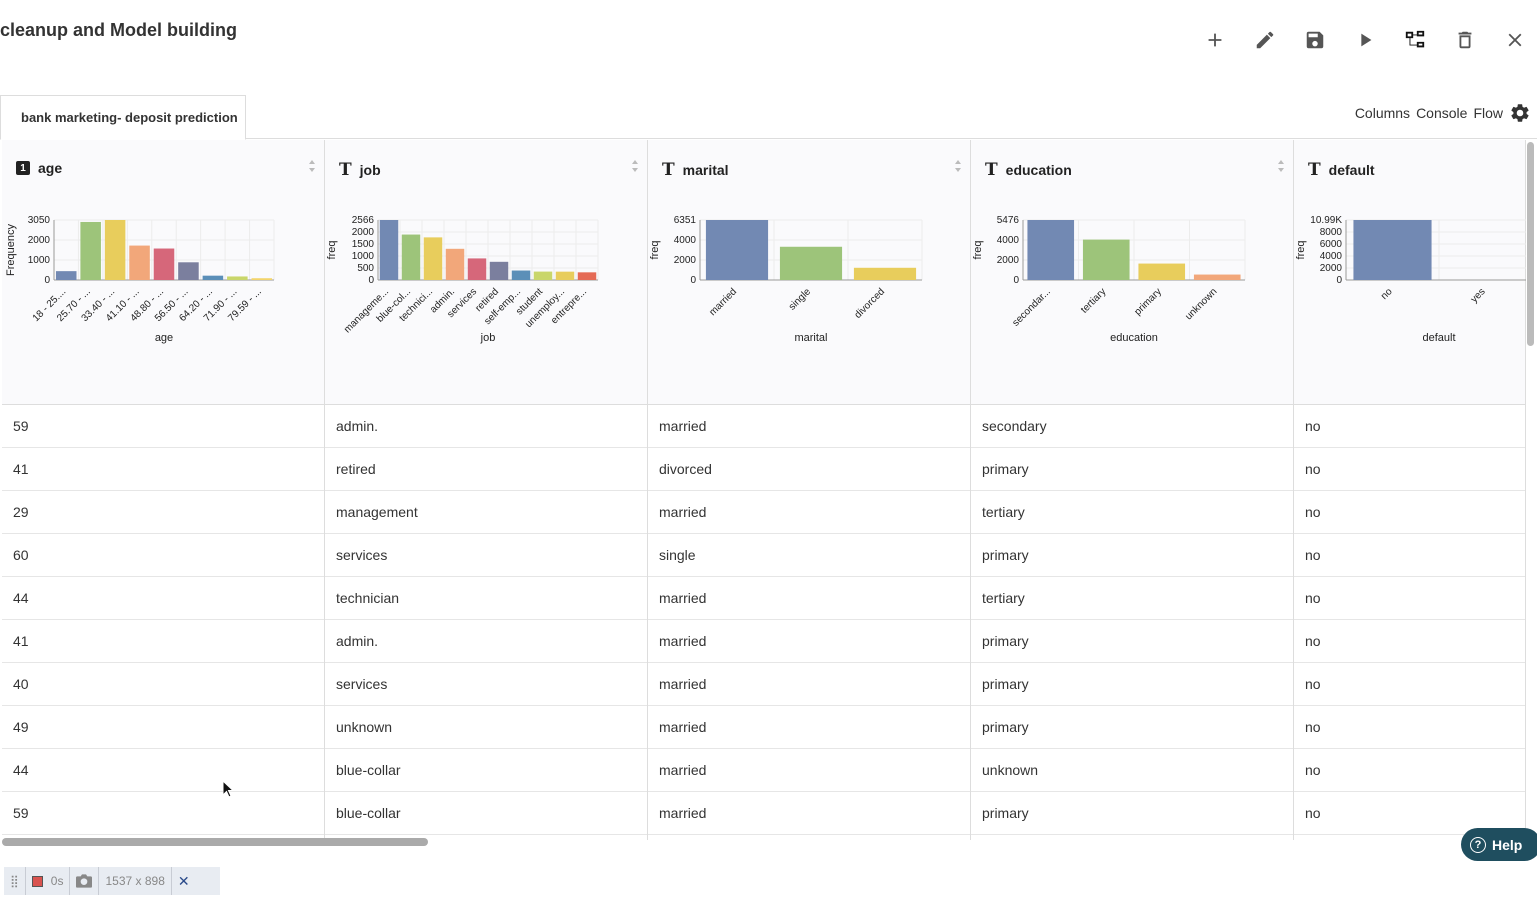 The height and width of the screenshot is (898, 1537). I want to click on table-cell: 49, so click(163, 727).